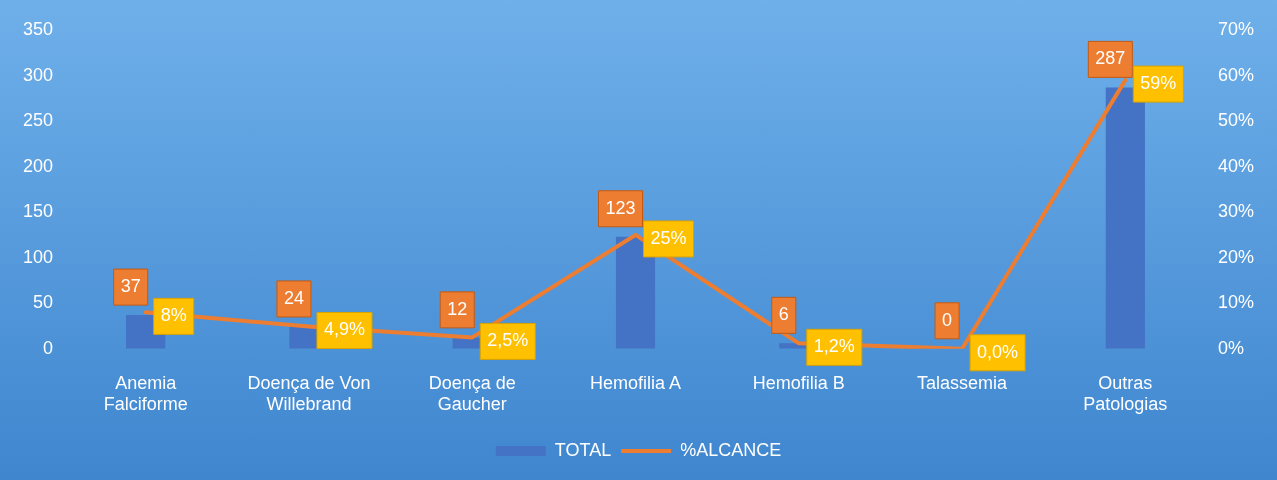 The width and height of the screenshot is (1277, 480). Describe the element at coordinates (998, 351) in the screenshot. I see `data-label: 0,0%` at that location.